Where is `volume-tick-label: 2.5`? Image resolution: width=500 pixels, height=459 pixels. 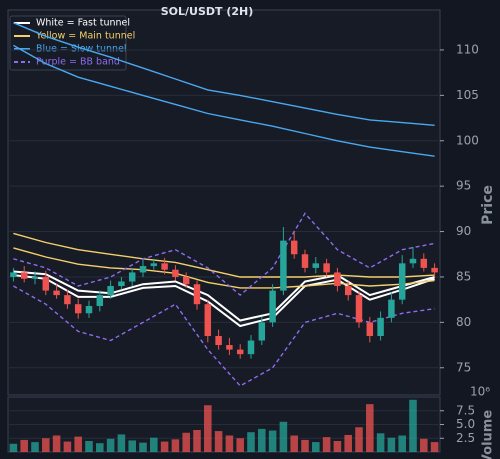 volume-tick-label: 2.5 is located at coordinates (465, 438).